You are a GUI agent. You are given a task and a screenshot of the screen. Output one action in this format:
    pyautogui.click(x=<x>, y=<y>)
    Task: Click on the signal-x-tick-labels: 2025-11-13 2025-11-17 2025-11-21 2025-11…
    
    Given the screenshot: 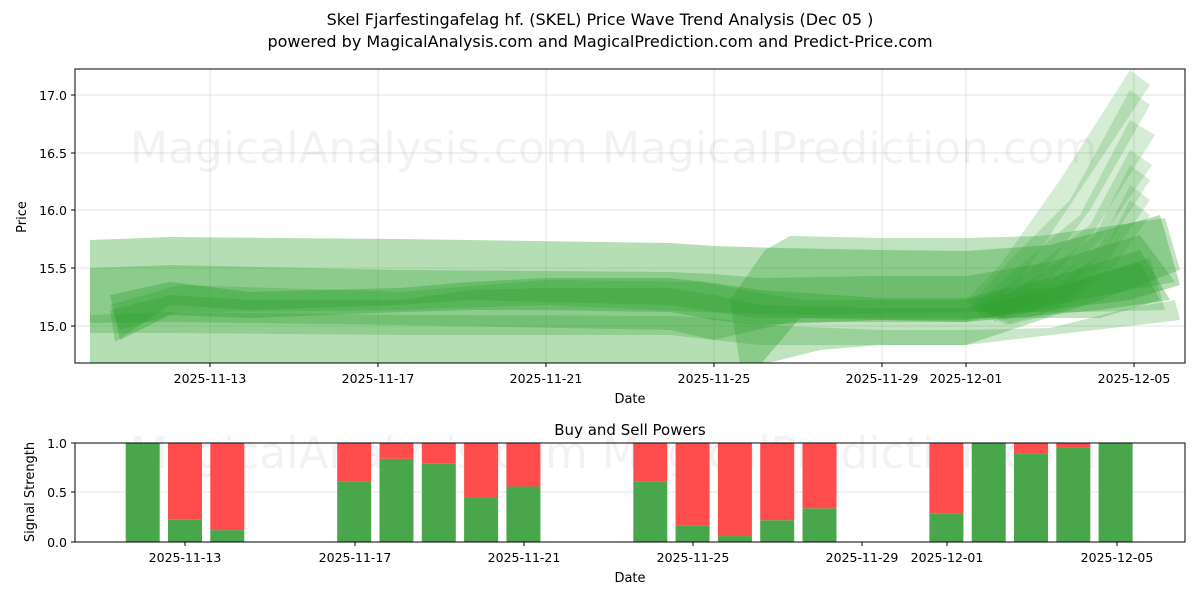 What is the action you would take?
    pyautogui.click(x=651, y=557)
    